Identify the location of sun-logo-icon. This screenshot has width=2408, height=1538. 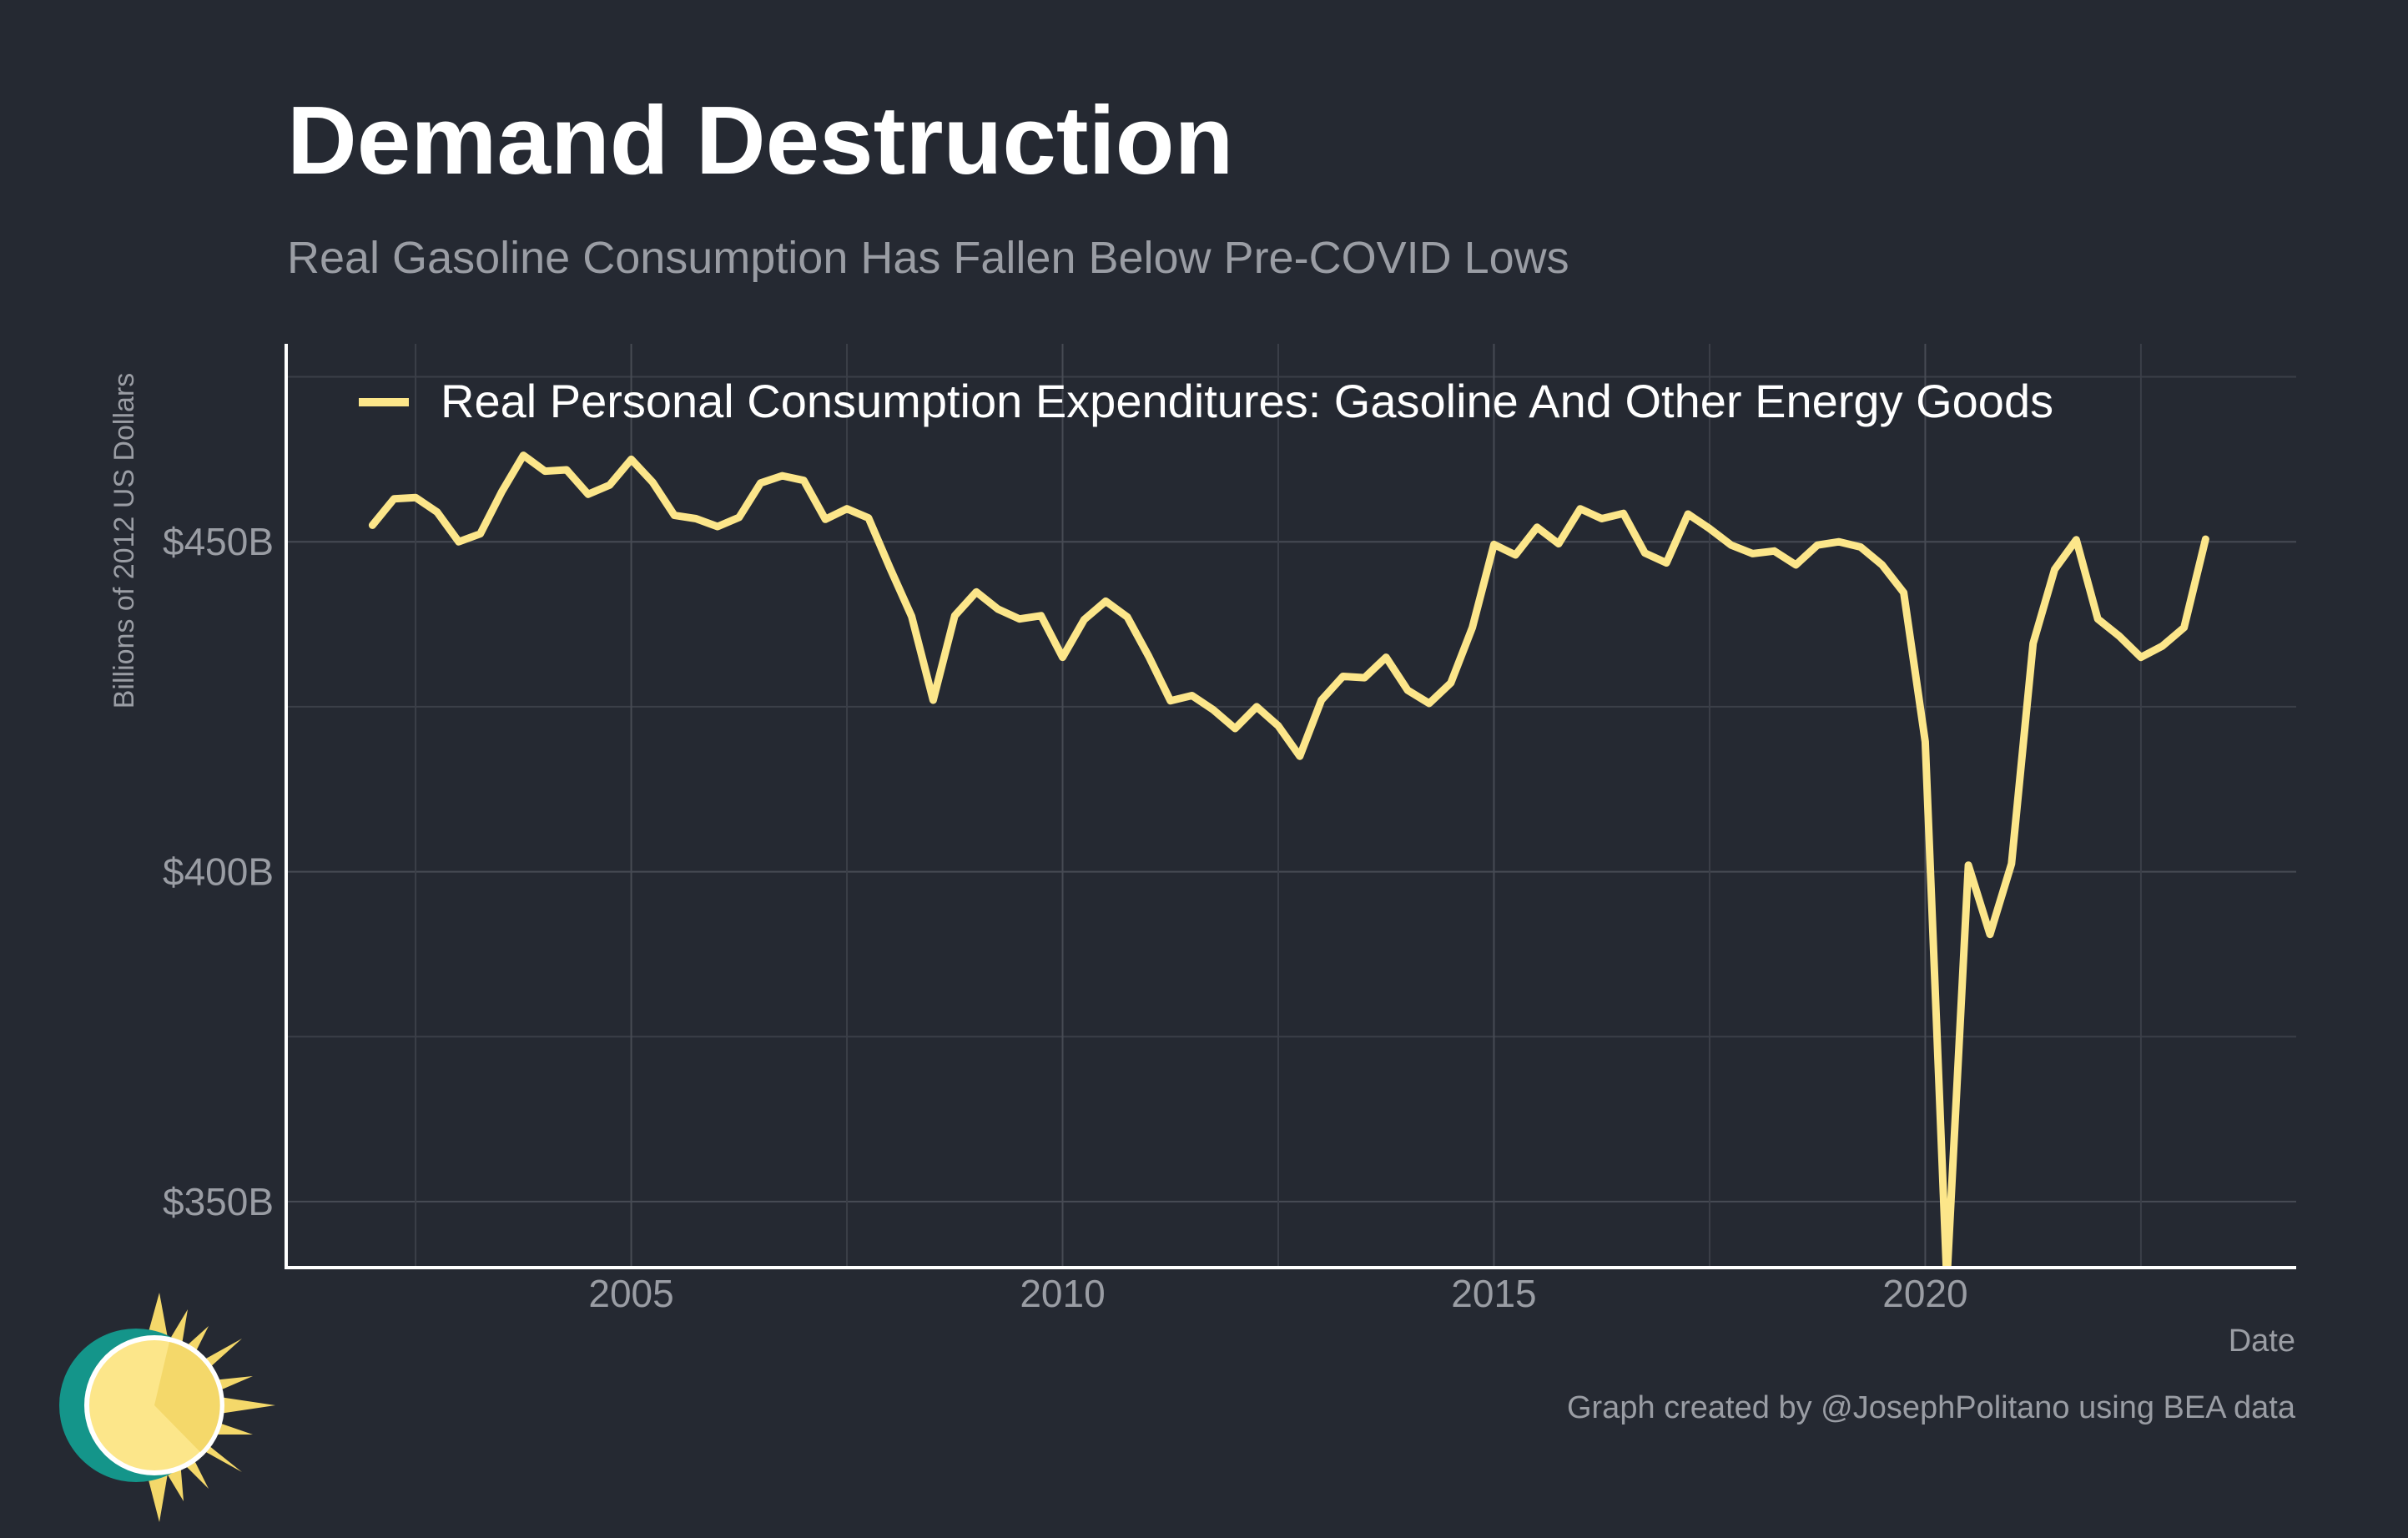
(167, 1407).